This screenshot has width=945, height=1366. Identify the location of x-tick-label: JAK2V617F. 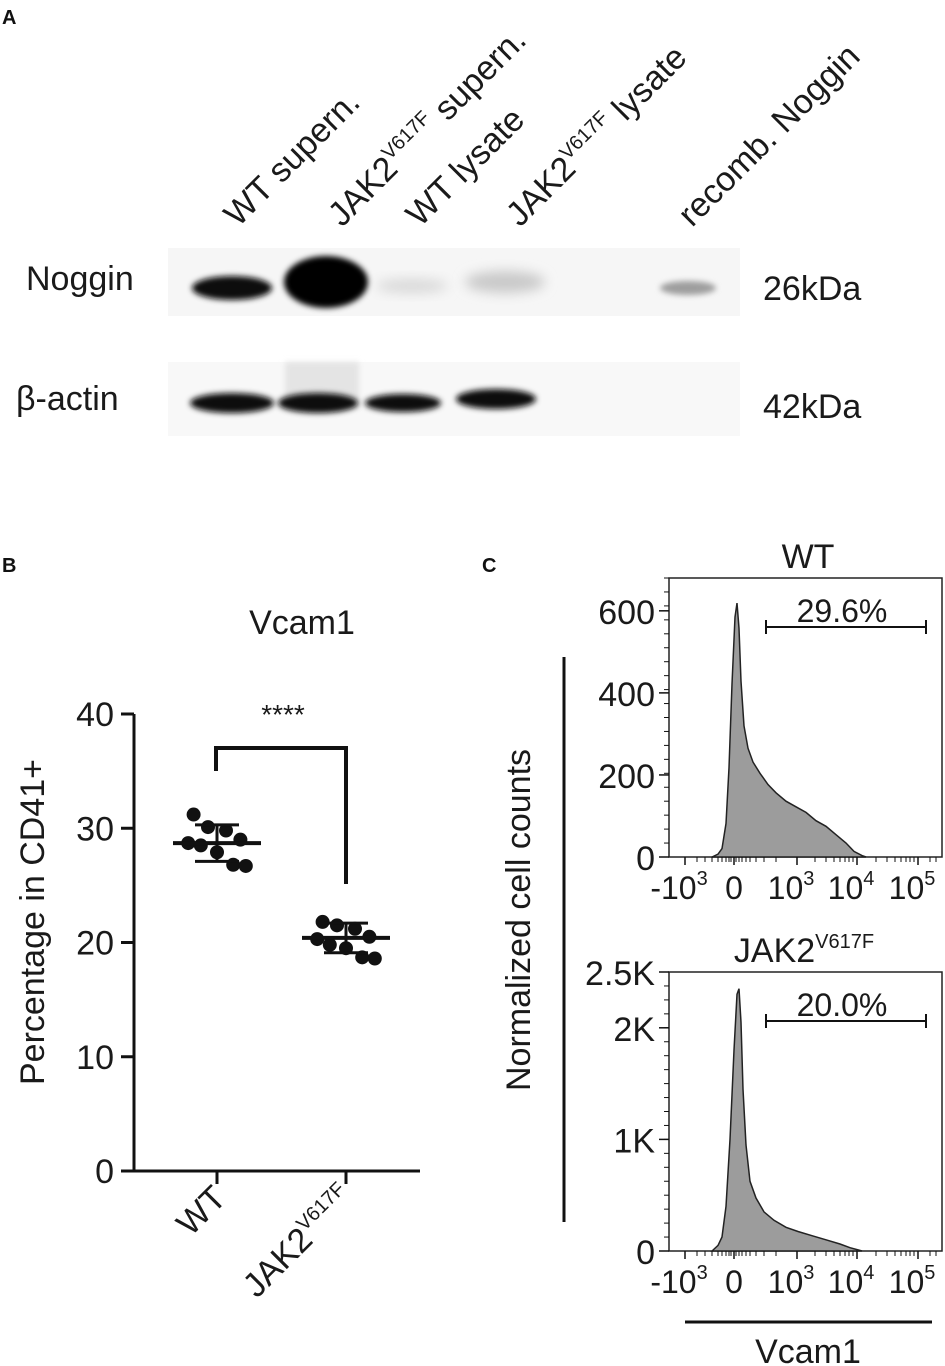
(298, 1241).